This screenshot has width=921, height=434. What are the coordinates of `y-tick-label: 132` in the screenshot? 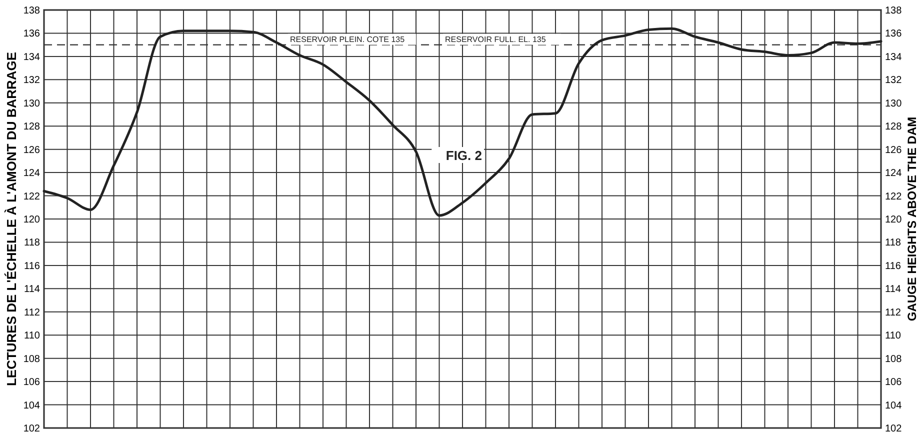 It's located at (31, 80).